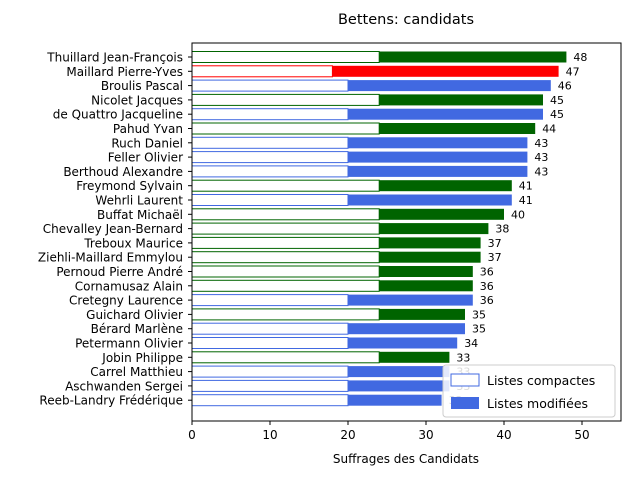 This screenshot has height=480, width=640. What do you see at coordinates (139, 201) in the screenshot?
I see `category-label: Wehrli Laurent` at bounding box center [139, 201].